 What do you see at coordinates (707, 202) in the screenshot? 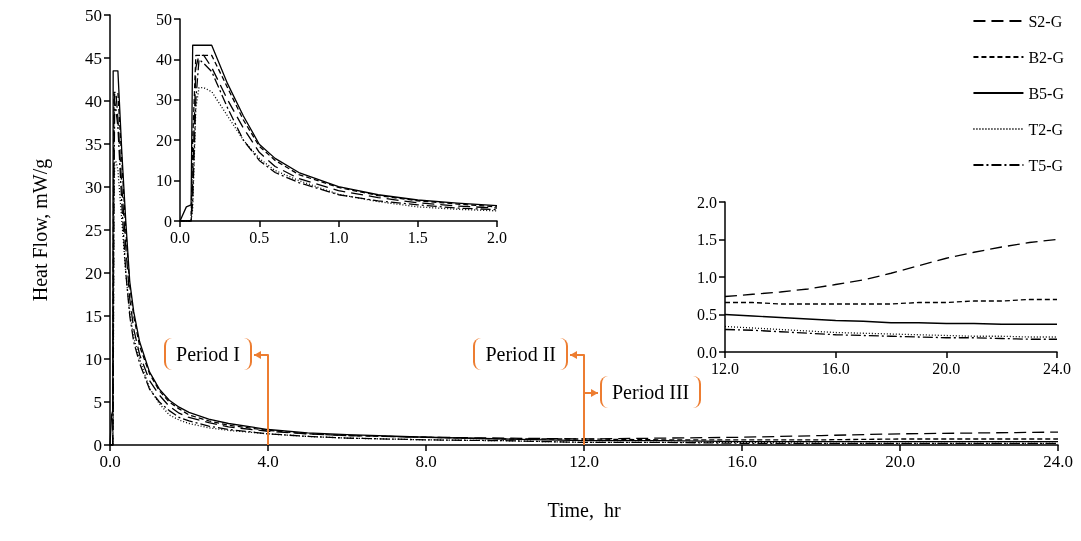
I see `y-tick-label: 2.0` at bounding box center [707, 202].